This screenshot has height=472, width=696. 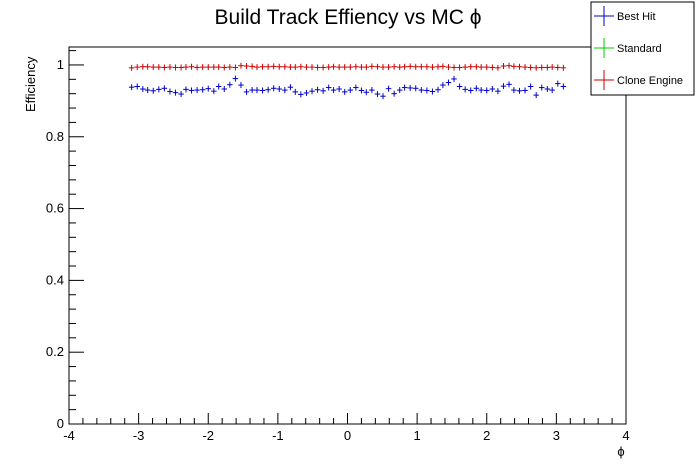 I want to click on series-layer, so click(x=347, y=81).